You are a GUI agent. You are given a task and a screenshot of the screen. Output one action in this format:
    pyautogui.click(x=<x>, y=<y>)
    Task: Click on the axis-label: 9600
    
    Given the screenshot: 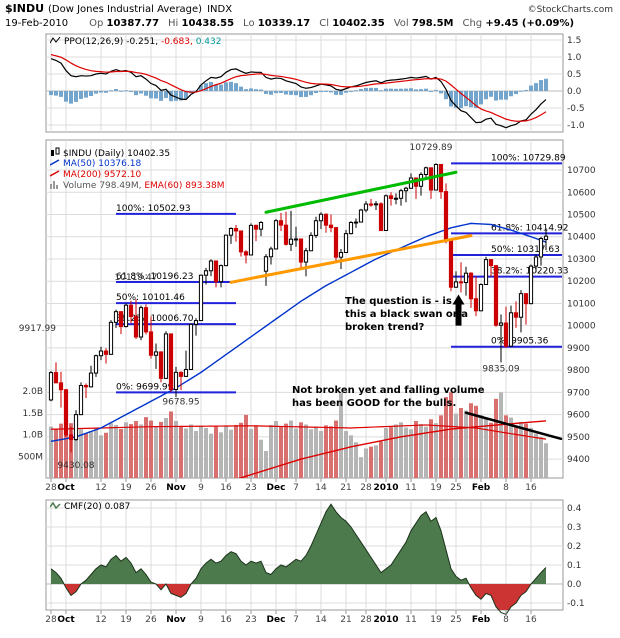 What is the action you would take?
    pyautogui.click(x=578, y=416)
    